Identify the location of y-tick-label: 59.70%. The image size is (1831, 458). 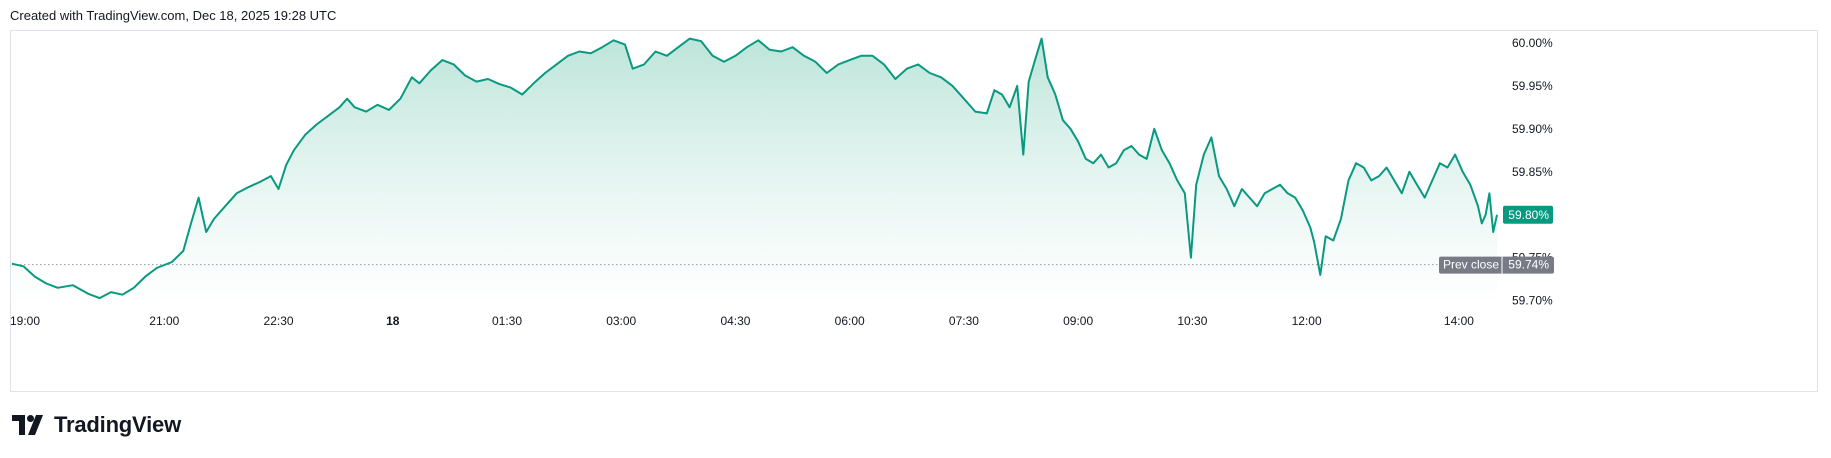
(1532, 301).